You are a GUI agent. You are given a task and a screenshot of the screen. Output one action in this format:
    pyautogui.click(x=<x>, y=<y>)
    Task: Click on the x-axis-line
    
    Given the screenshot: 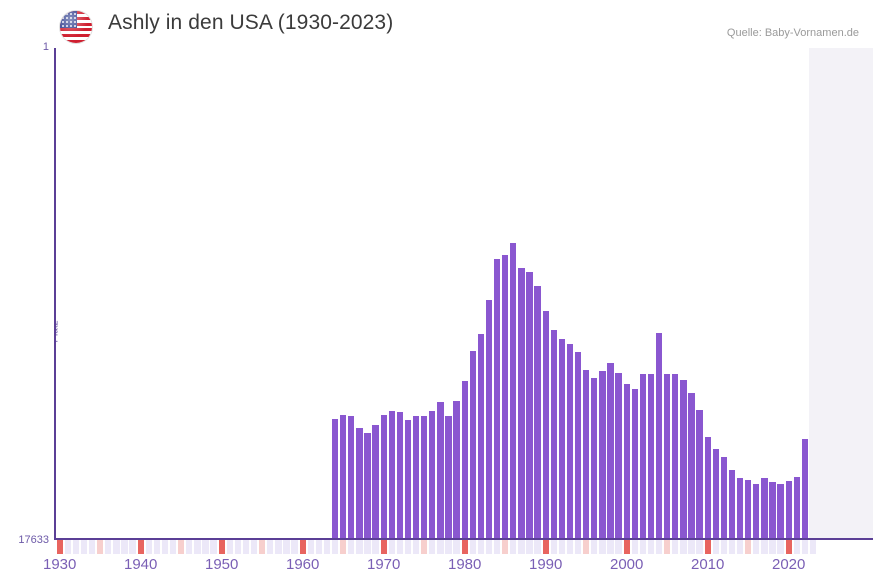 What is the action you would take?
    pyautogui.click(x=463, y=539)
    